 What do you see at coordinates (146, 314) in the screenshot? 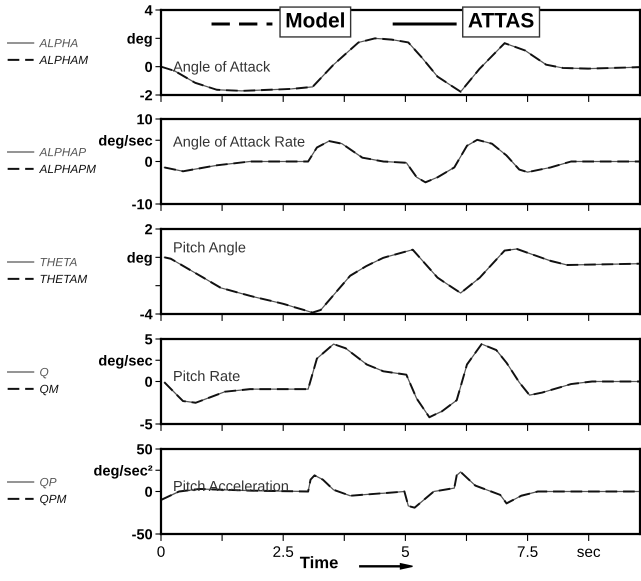
I see `y-tick-label: -4` at bounding box center [146, 314].